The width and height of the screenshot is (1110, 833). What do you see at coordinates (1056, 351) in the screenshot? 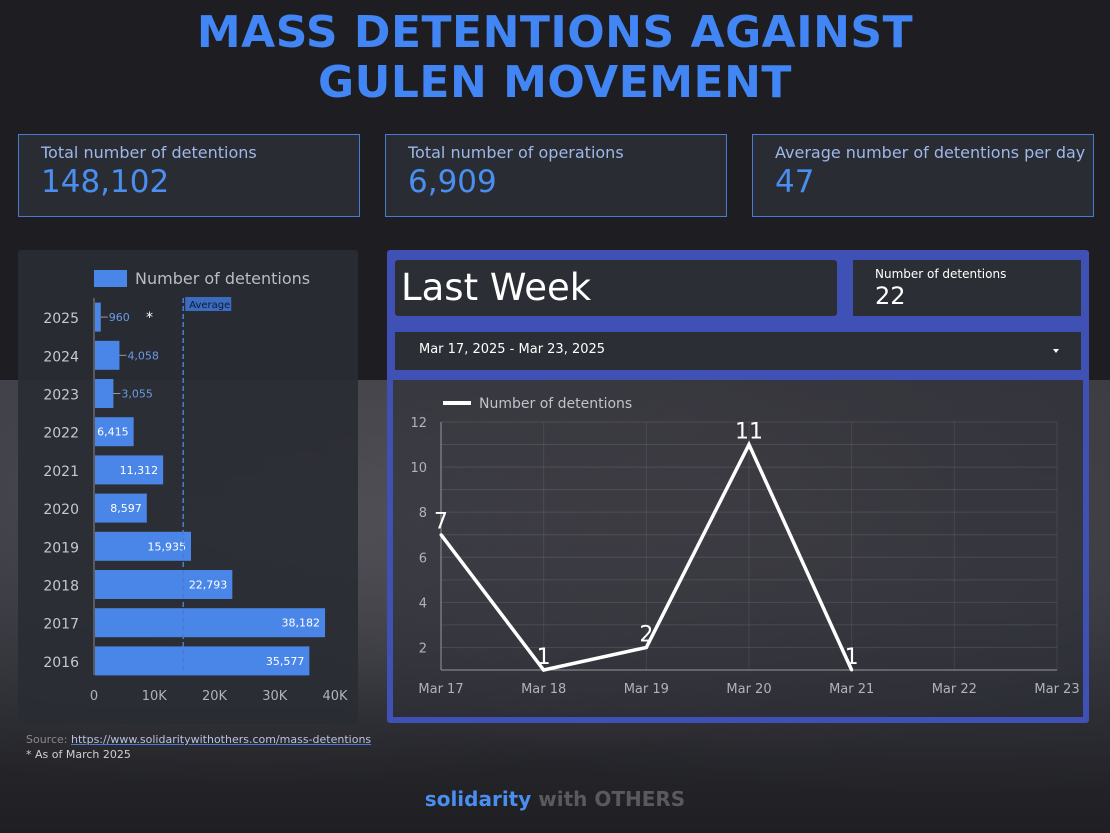
I see `chevron-down-icon` at bounding box center [1056, 351].